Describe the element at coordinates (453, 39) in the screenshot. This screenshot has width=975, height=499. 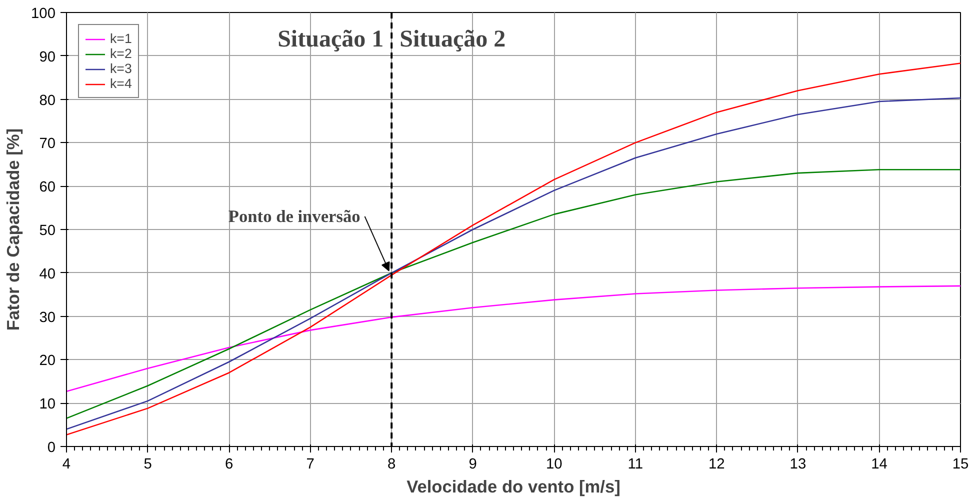
I see `annotation: Situação 2` at that location.